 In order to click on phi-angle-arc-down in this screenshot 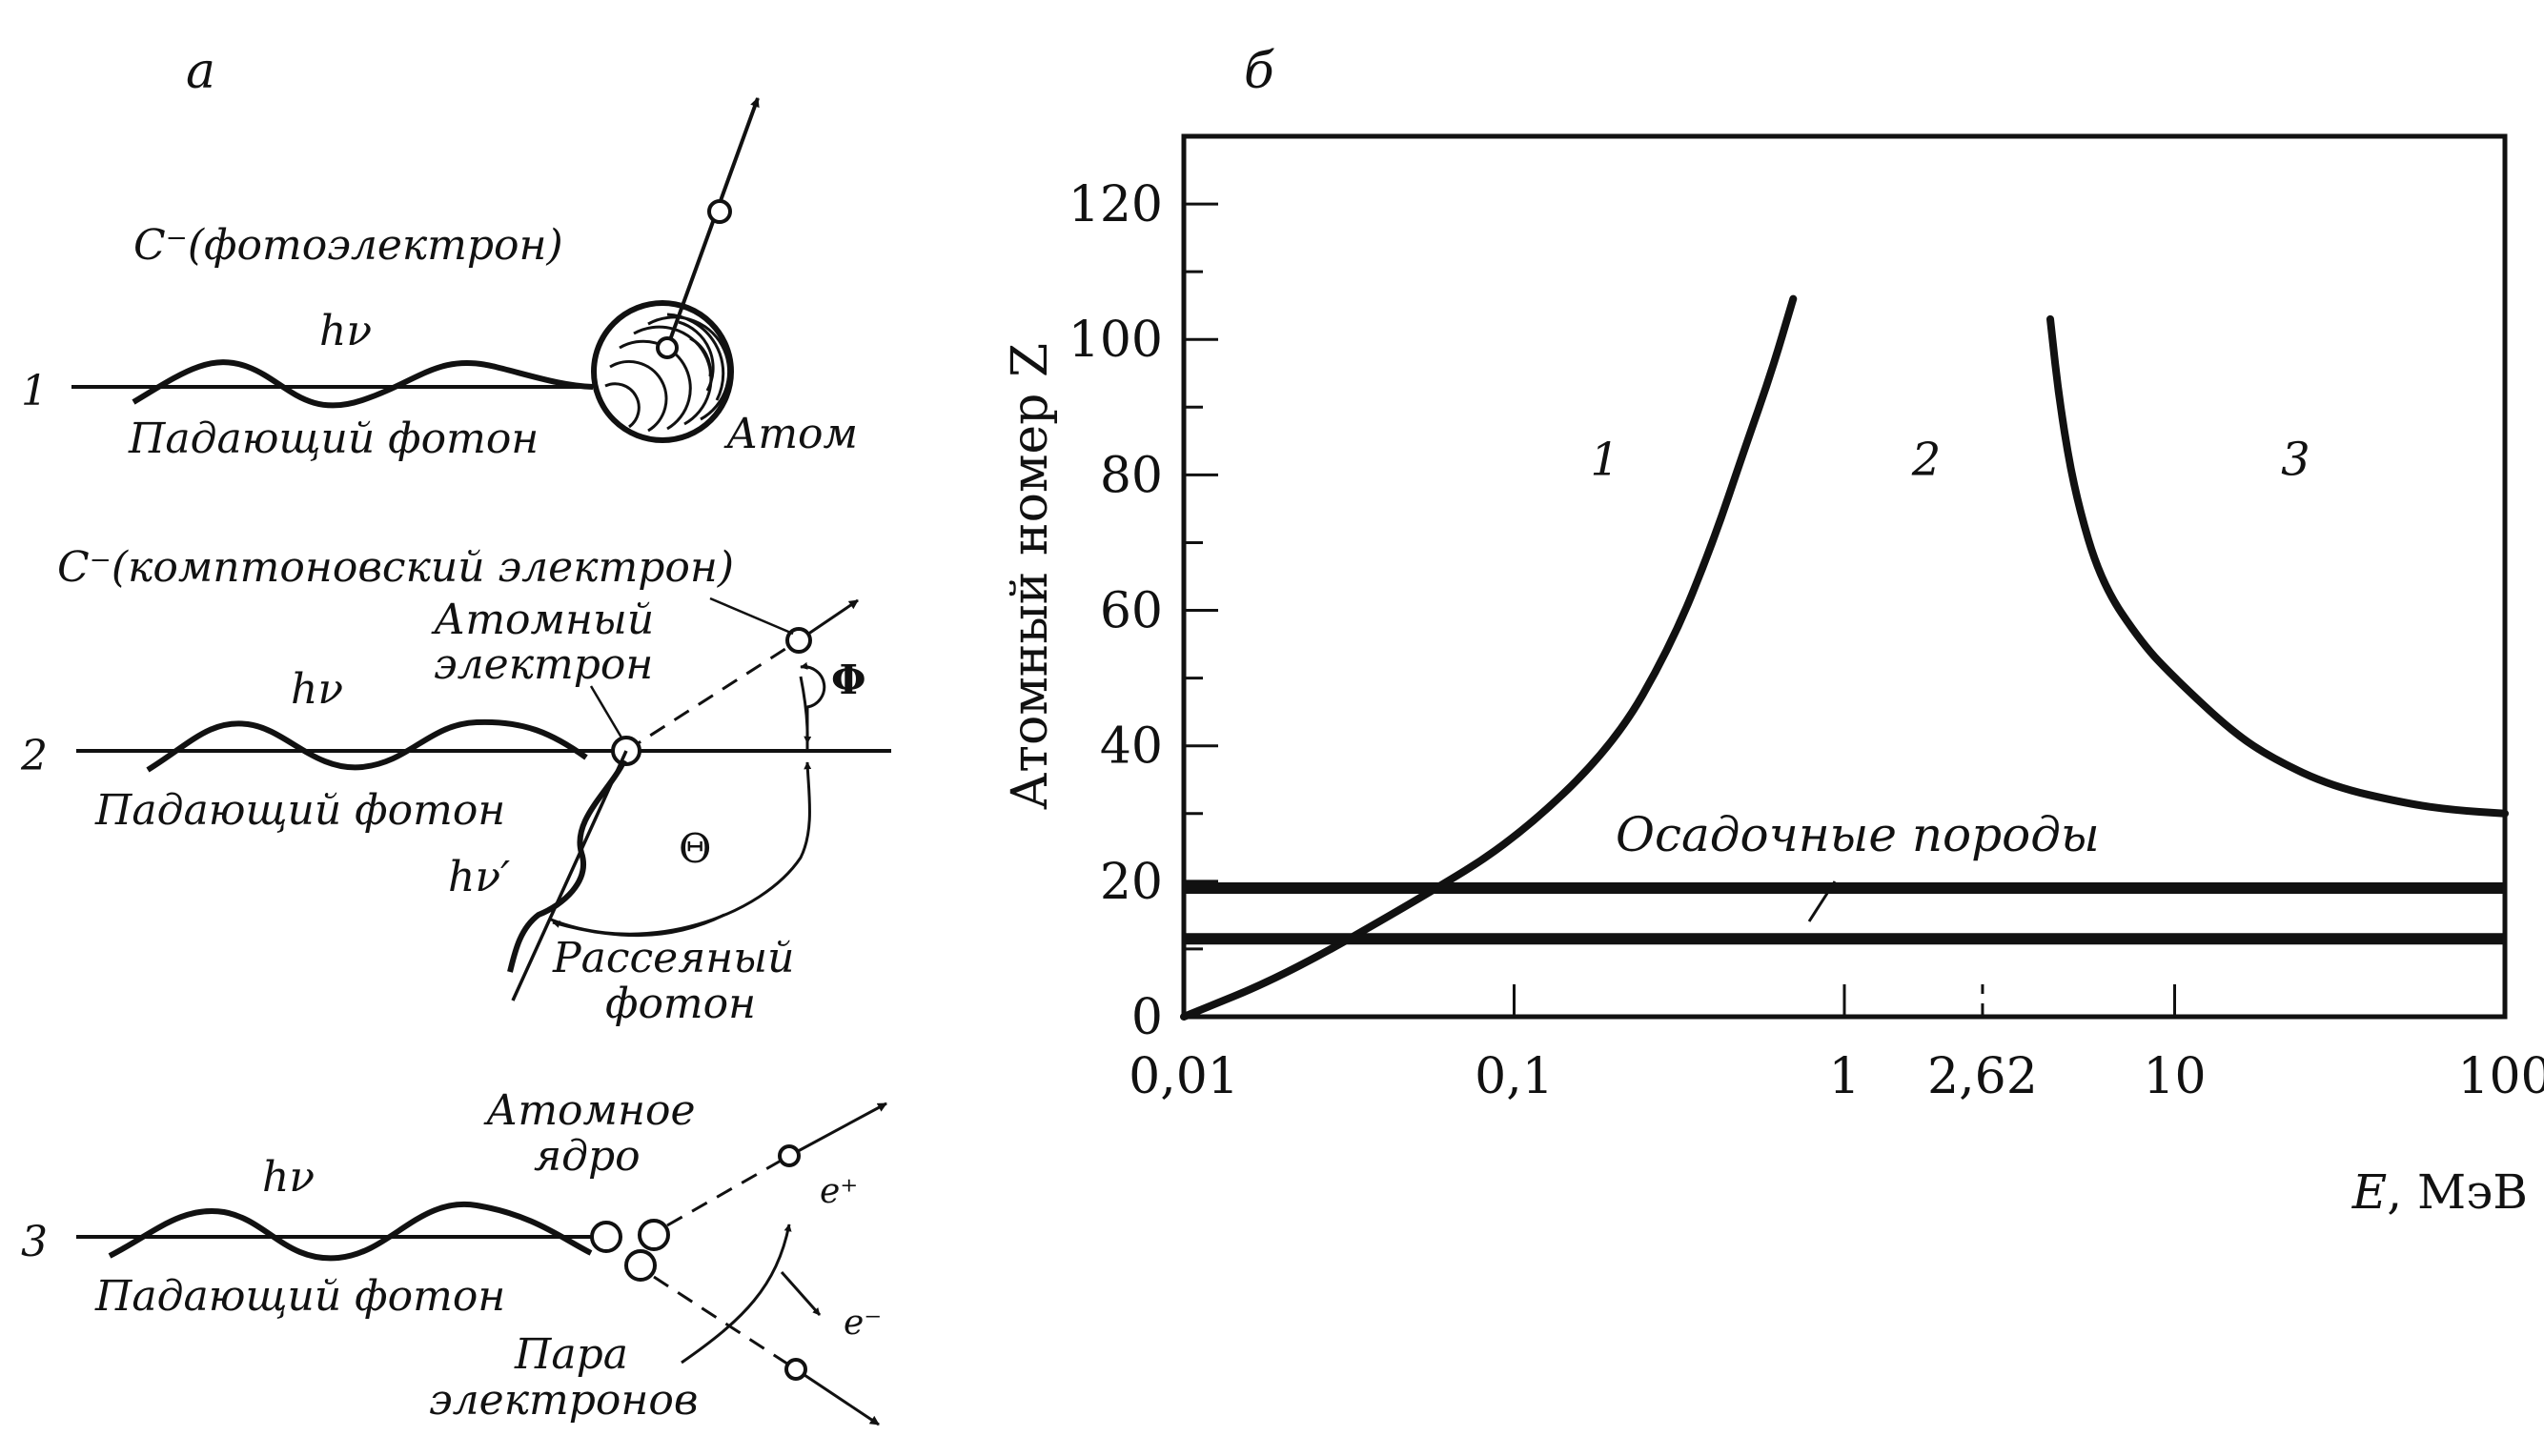, I will do `click(805, 710)`.